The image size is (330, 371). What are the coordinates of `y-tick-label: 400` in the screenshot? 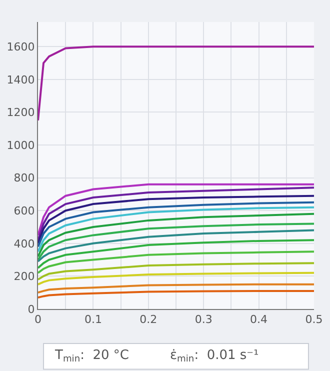 It's located at (24, 243).